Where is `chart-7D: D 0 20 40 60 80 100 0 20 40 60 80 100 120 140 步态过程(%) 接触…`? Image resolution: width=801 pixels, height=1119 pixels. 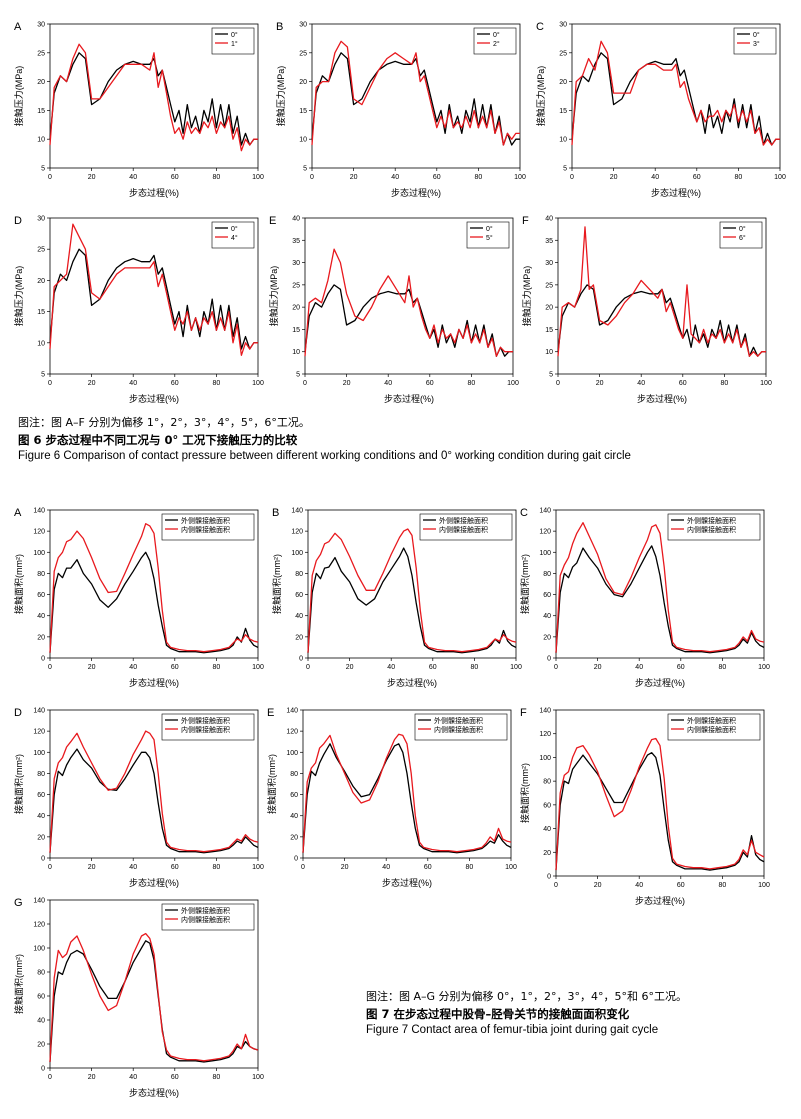 chart-7D: D 0 20 40 60 80 100 0 20 40 60 80 100 120 140 步态过程(%) 接触… is located at coordinates (138, 796).